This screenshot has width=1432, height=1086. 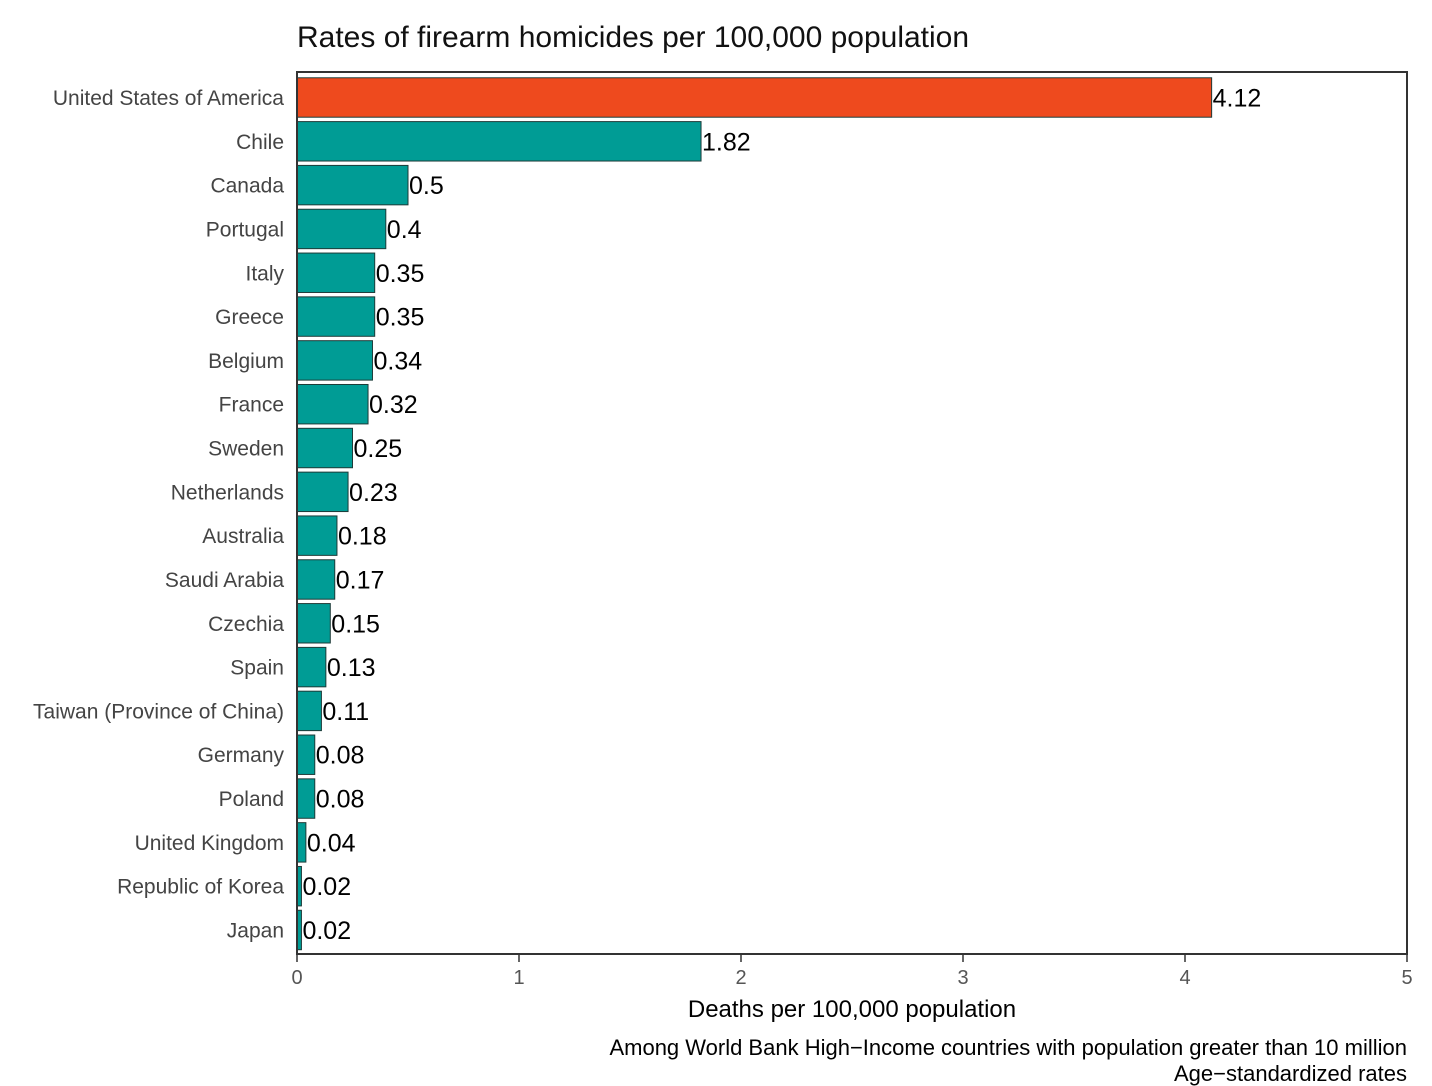 What do you see at coordinates (345, 712) in the screenshot?
I see `value-label: 0.11` at bounding box center [345, 712].